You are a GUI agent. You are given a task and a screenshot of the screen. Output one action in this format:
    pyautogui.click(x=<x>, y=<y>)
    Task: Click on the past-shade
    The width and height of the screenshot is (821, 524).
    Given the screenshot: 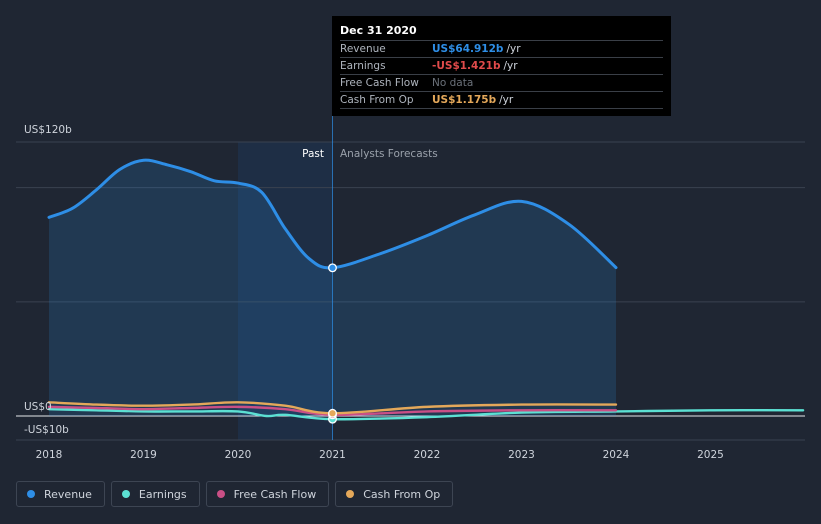 What is the action you would take?
    pyautogui.click(x=285, y=291)
    